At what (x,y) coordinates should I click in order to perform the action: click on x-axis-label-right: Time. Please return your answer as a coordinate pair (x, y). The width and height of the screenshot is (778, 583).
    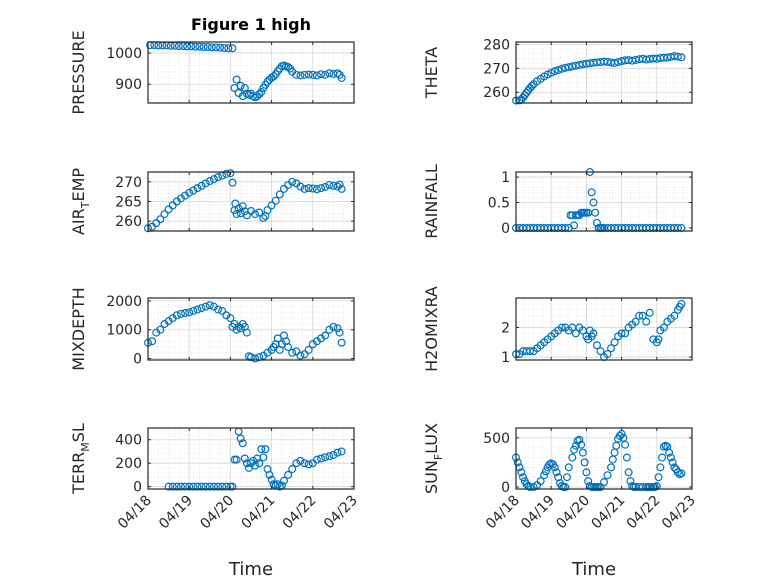
    Looking at the image, I should click on (593, 569).